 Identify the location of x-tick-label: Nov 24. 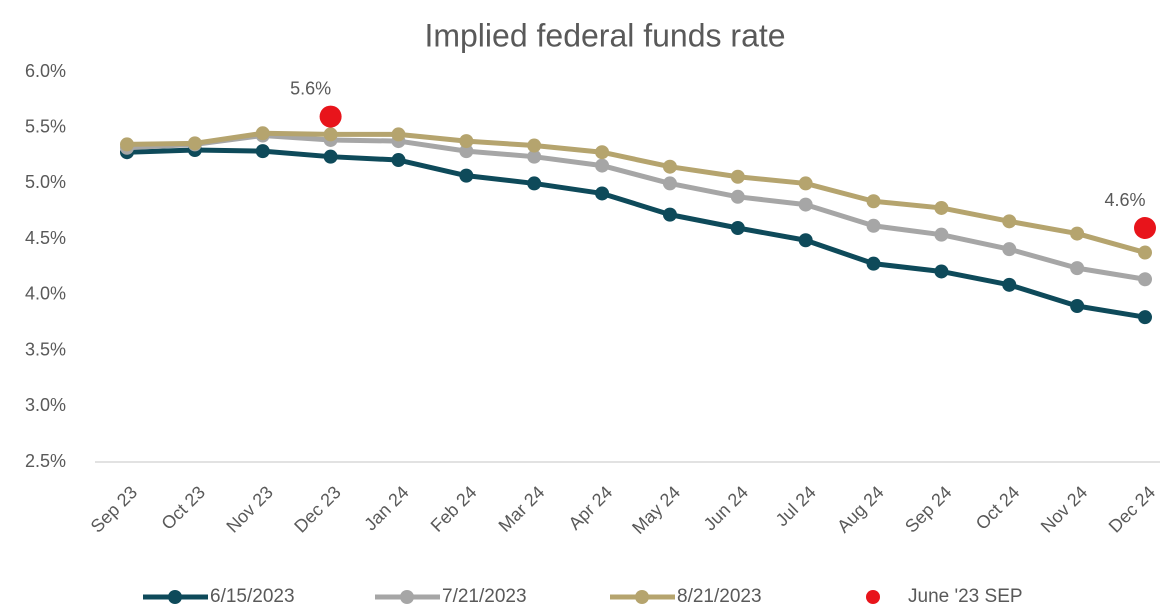
(1064, 509).